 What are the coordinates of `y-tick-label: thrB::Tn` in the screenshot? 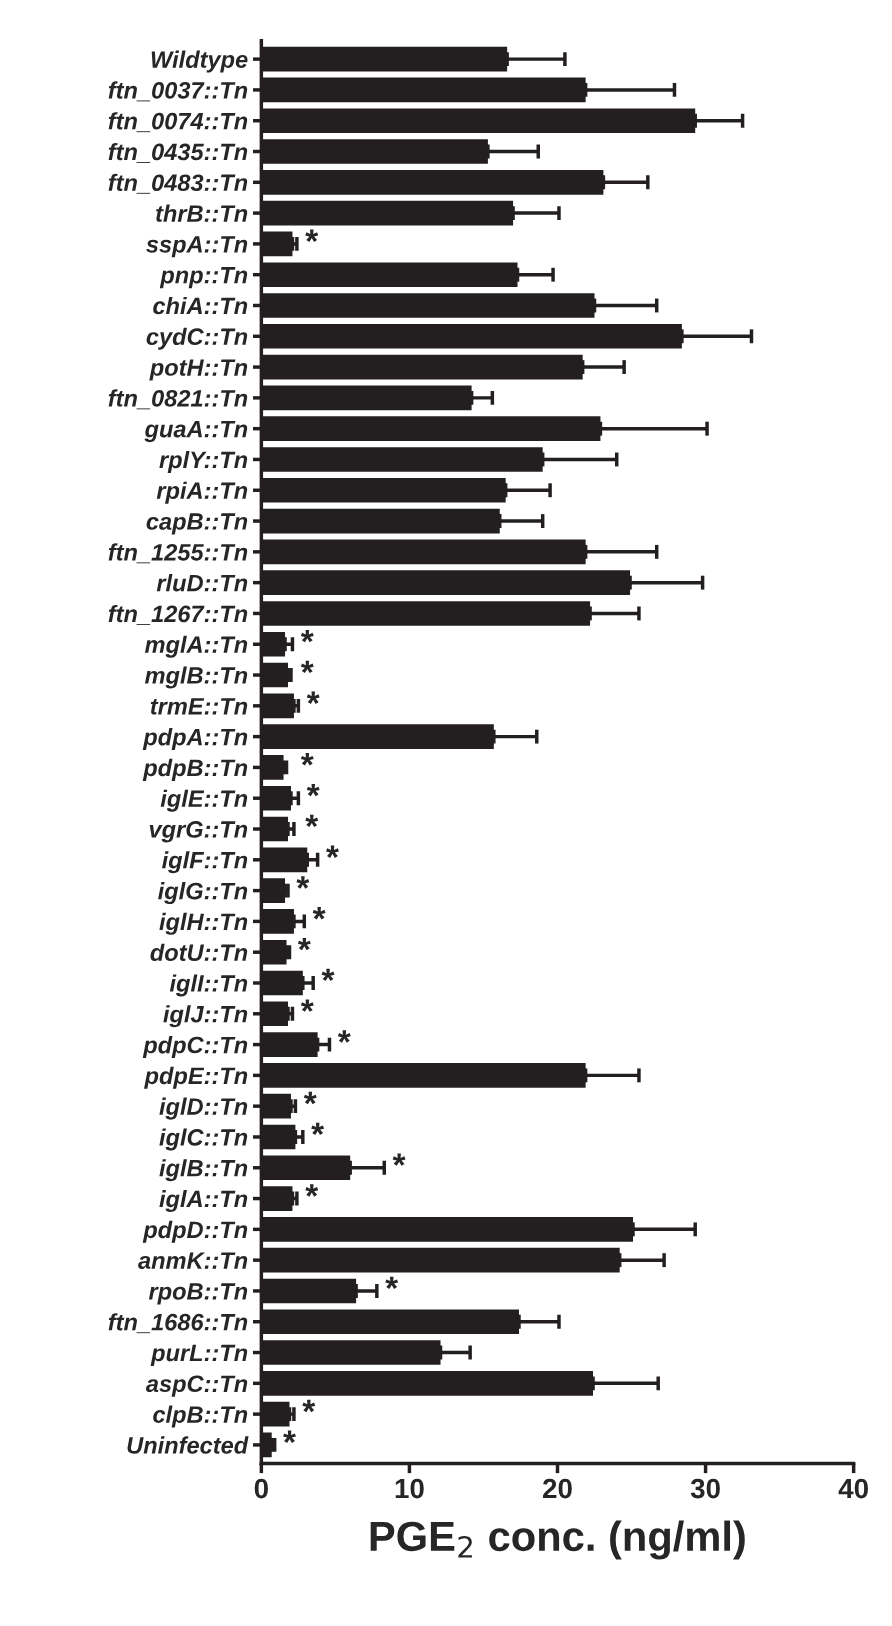 It's located at (202, 213).